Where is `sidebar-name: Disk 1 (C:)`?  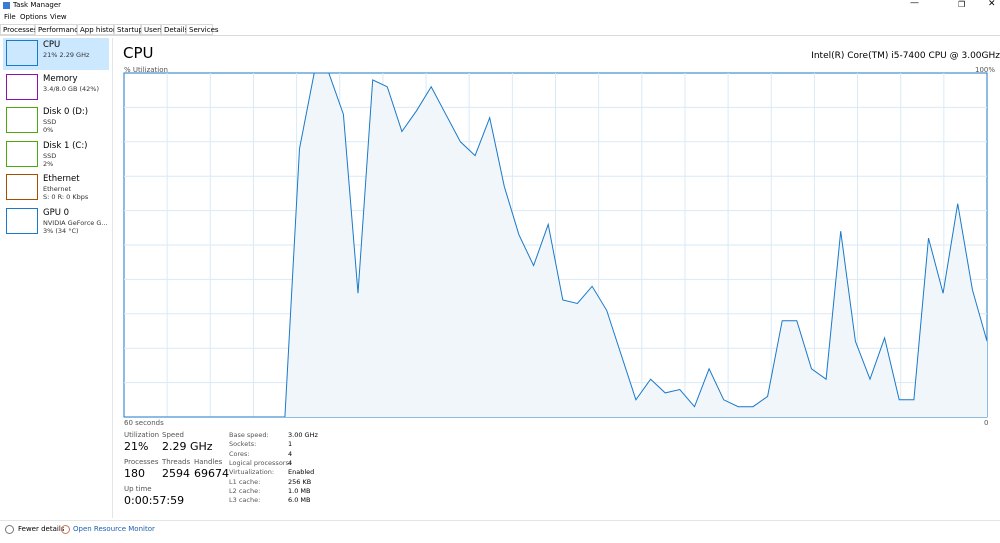 sidebar-name: Disk 1 (C:) is located at coordinates (65, 145).